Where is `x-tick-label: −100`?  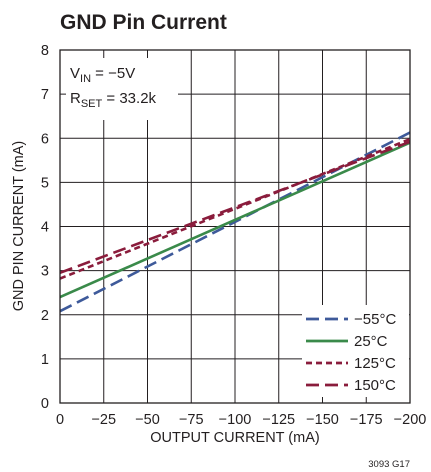 x-tick-label: −100 is located at coordinates (235, 420).